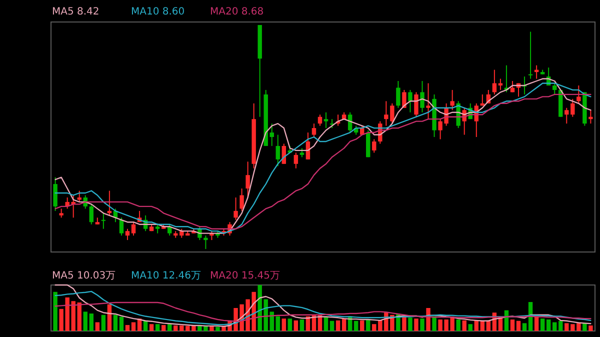 This screenshot has height=337, width=600. Describe the element at coordinates (84, 276) in the screenshot. I see `series-label: MA5 10.03万` at that location.